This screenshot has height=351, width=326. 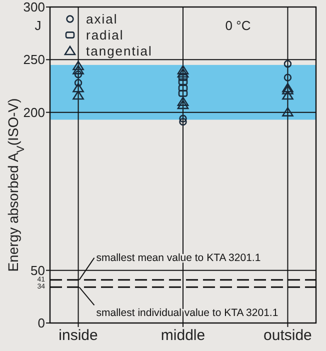 What do you see at coordinates (38, 25) in the screenshot?
I see `text: J` at bounding box center [38, 25].